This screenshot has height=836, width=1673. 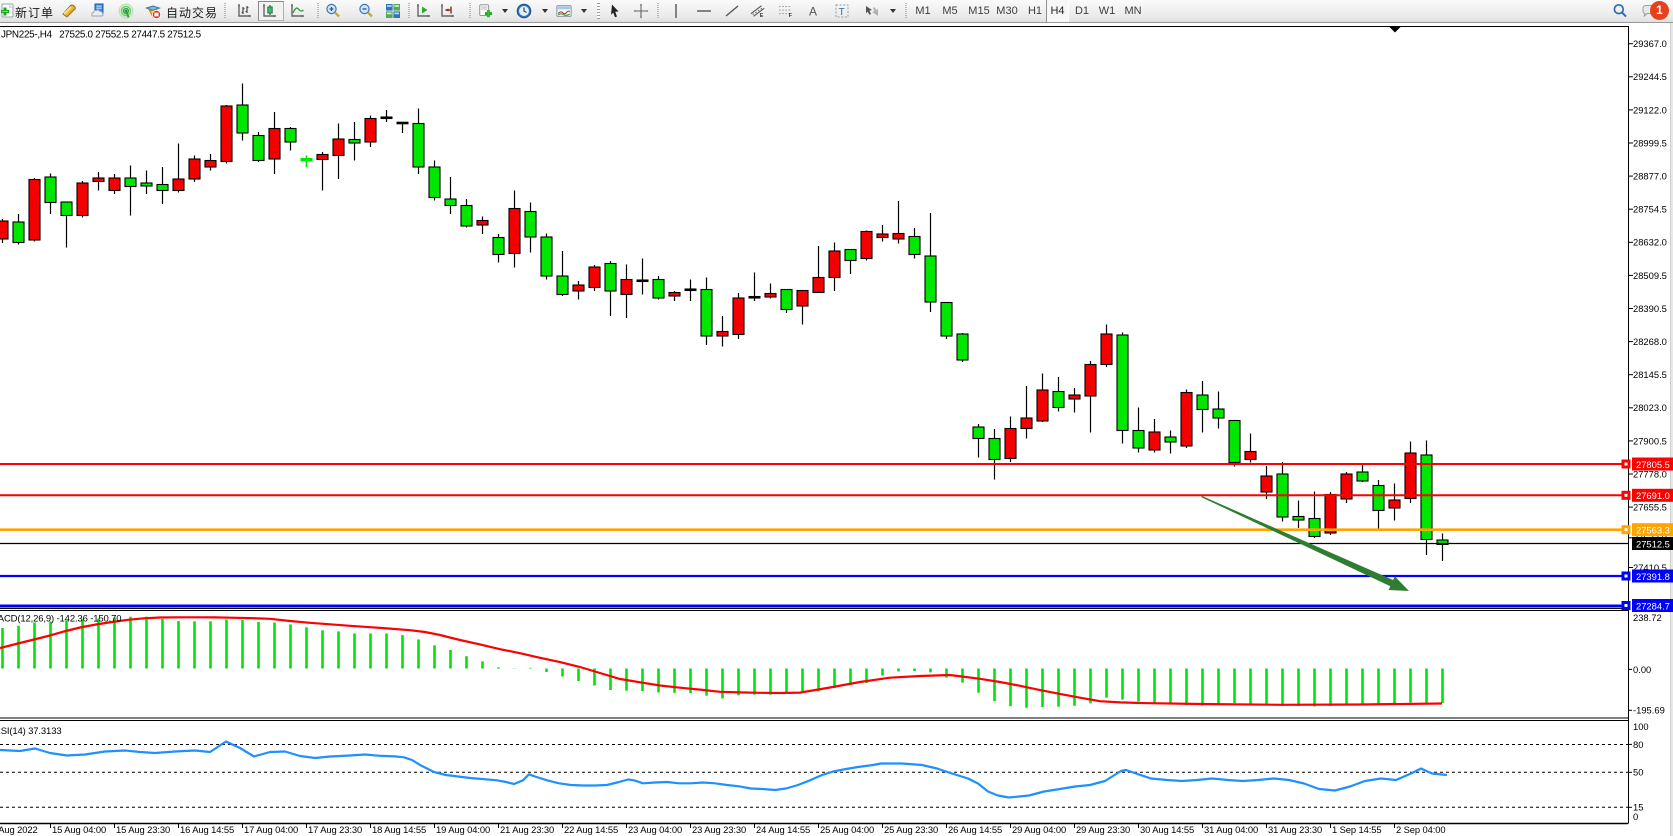 I want to click on svg-text: 27778.0, so click(x=1650, y=473).